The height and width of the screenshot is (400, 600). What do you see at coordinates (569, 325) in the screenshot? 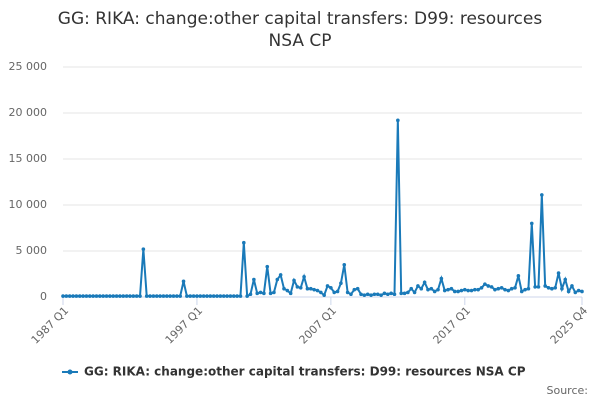
I see `x-tick-label: 2025 Q4` at bounding box center [569, 325].